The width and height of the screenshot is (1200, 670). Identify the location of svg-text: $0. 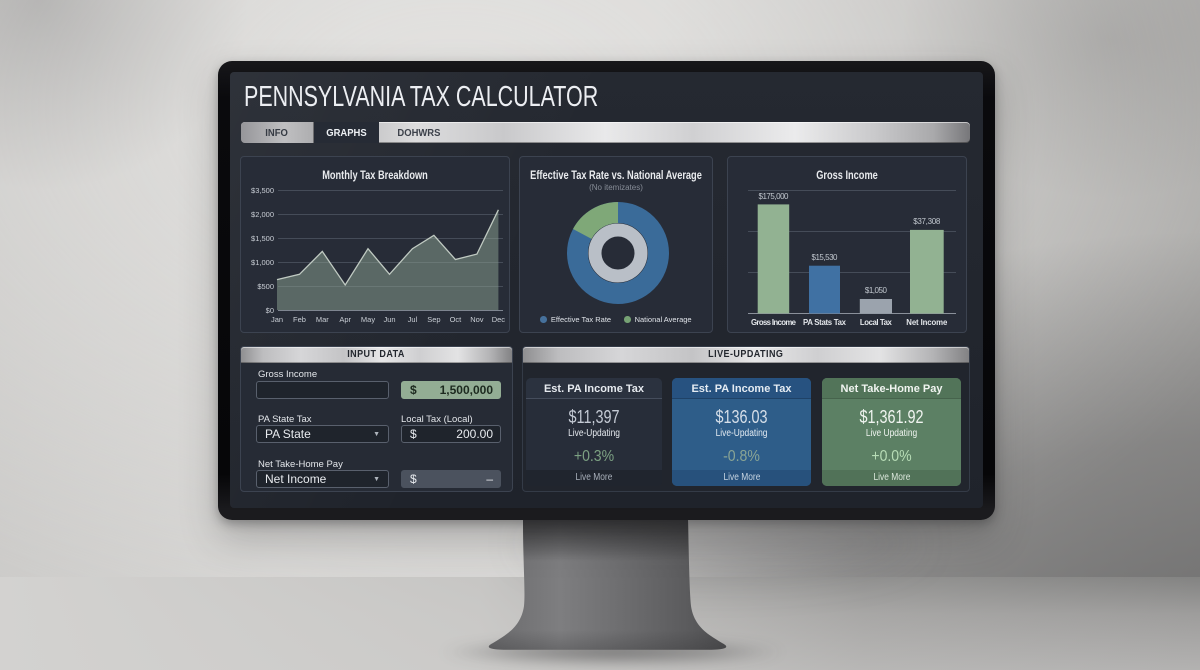
(270, 310).